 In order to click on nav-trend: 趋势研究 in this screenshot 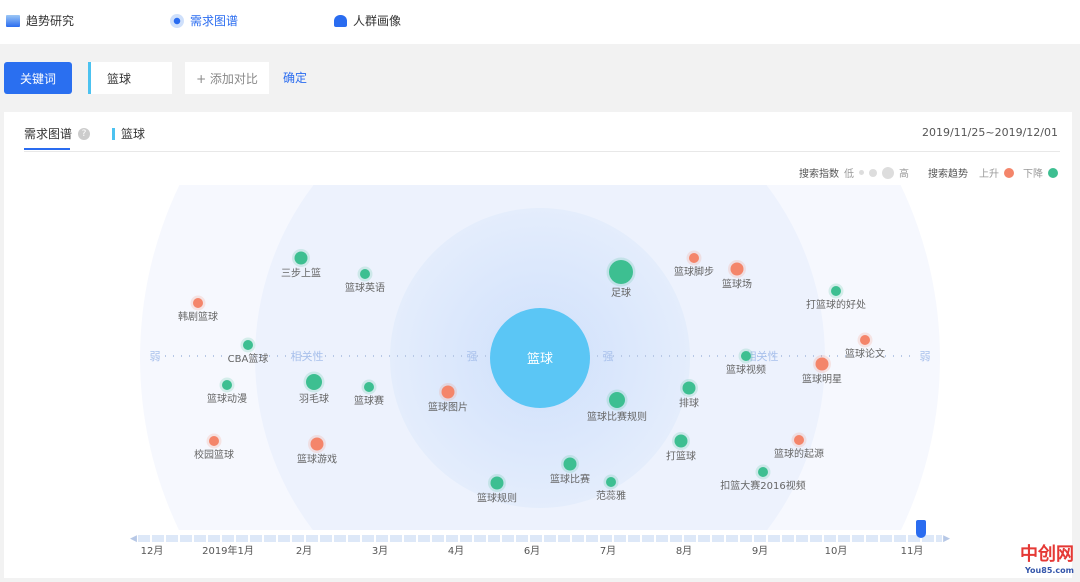, I will do `click(40, 20)`.